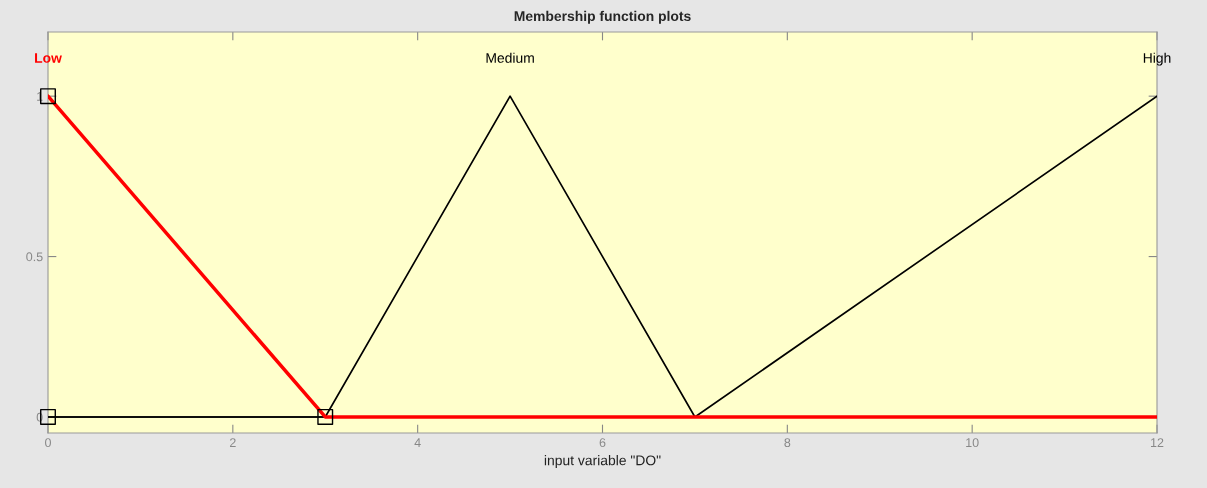  Describe the element at coordinates (48, 58) in the screenshot. I see `text: Low` at that location.